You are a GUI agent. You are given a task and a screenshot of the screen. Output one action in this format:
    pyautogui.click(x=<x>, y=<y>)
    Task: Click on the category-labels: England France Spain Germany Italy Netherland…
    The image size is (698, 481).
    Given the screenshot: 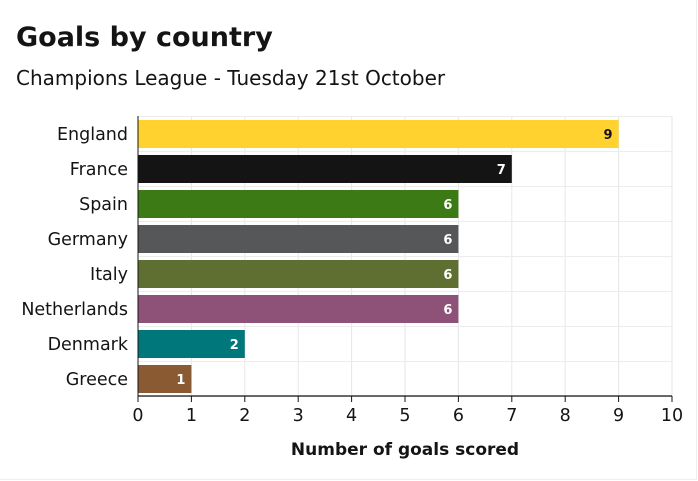 What is the action you would take?
    pyautogui.click(x=75, y=257)
    